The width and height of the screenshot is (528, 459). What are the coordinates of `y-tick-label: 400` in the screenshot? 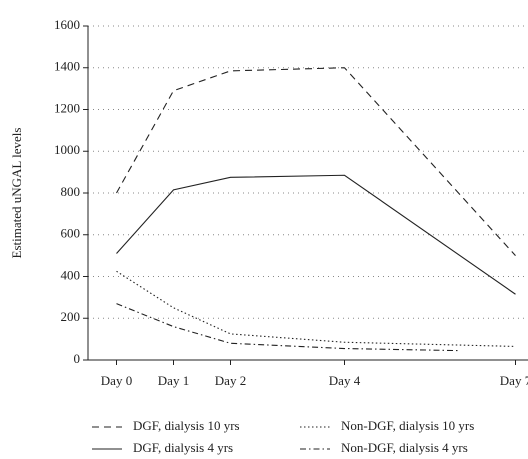 It's located at (71, 274).